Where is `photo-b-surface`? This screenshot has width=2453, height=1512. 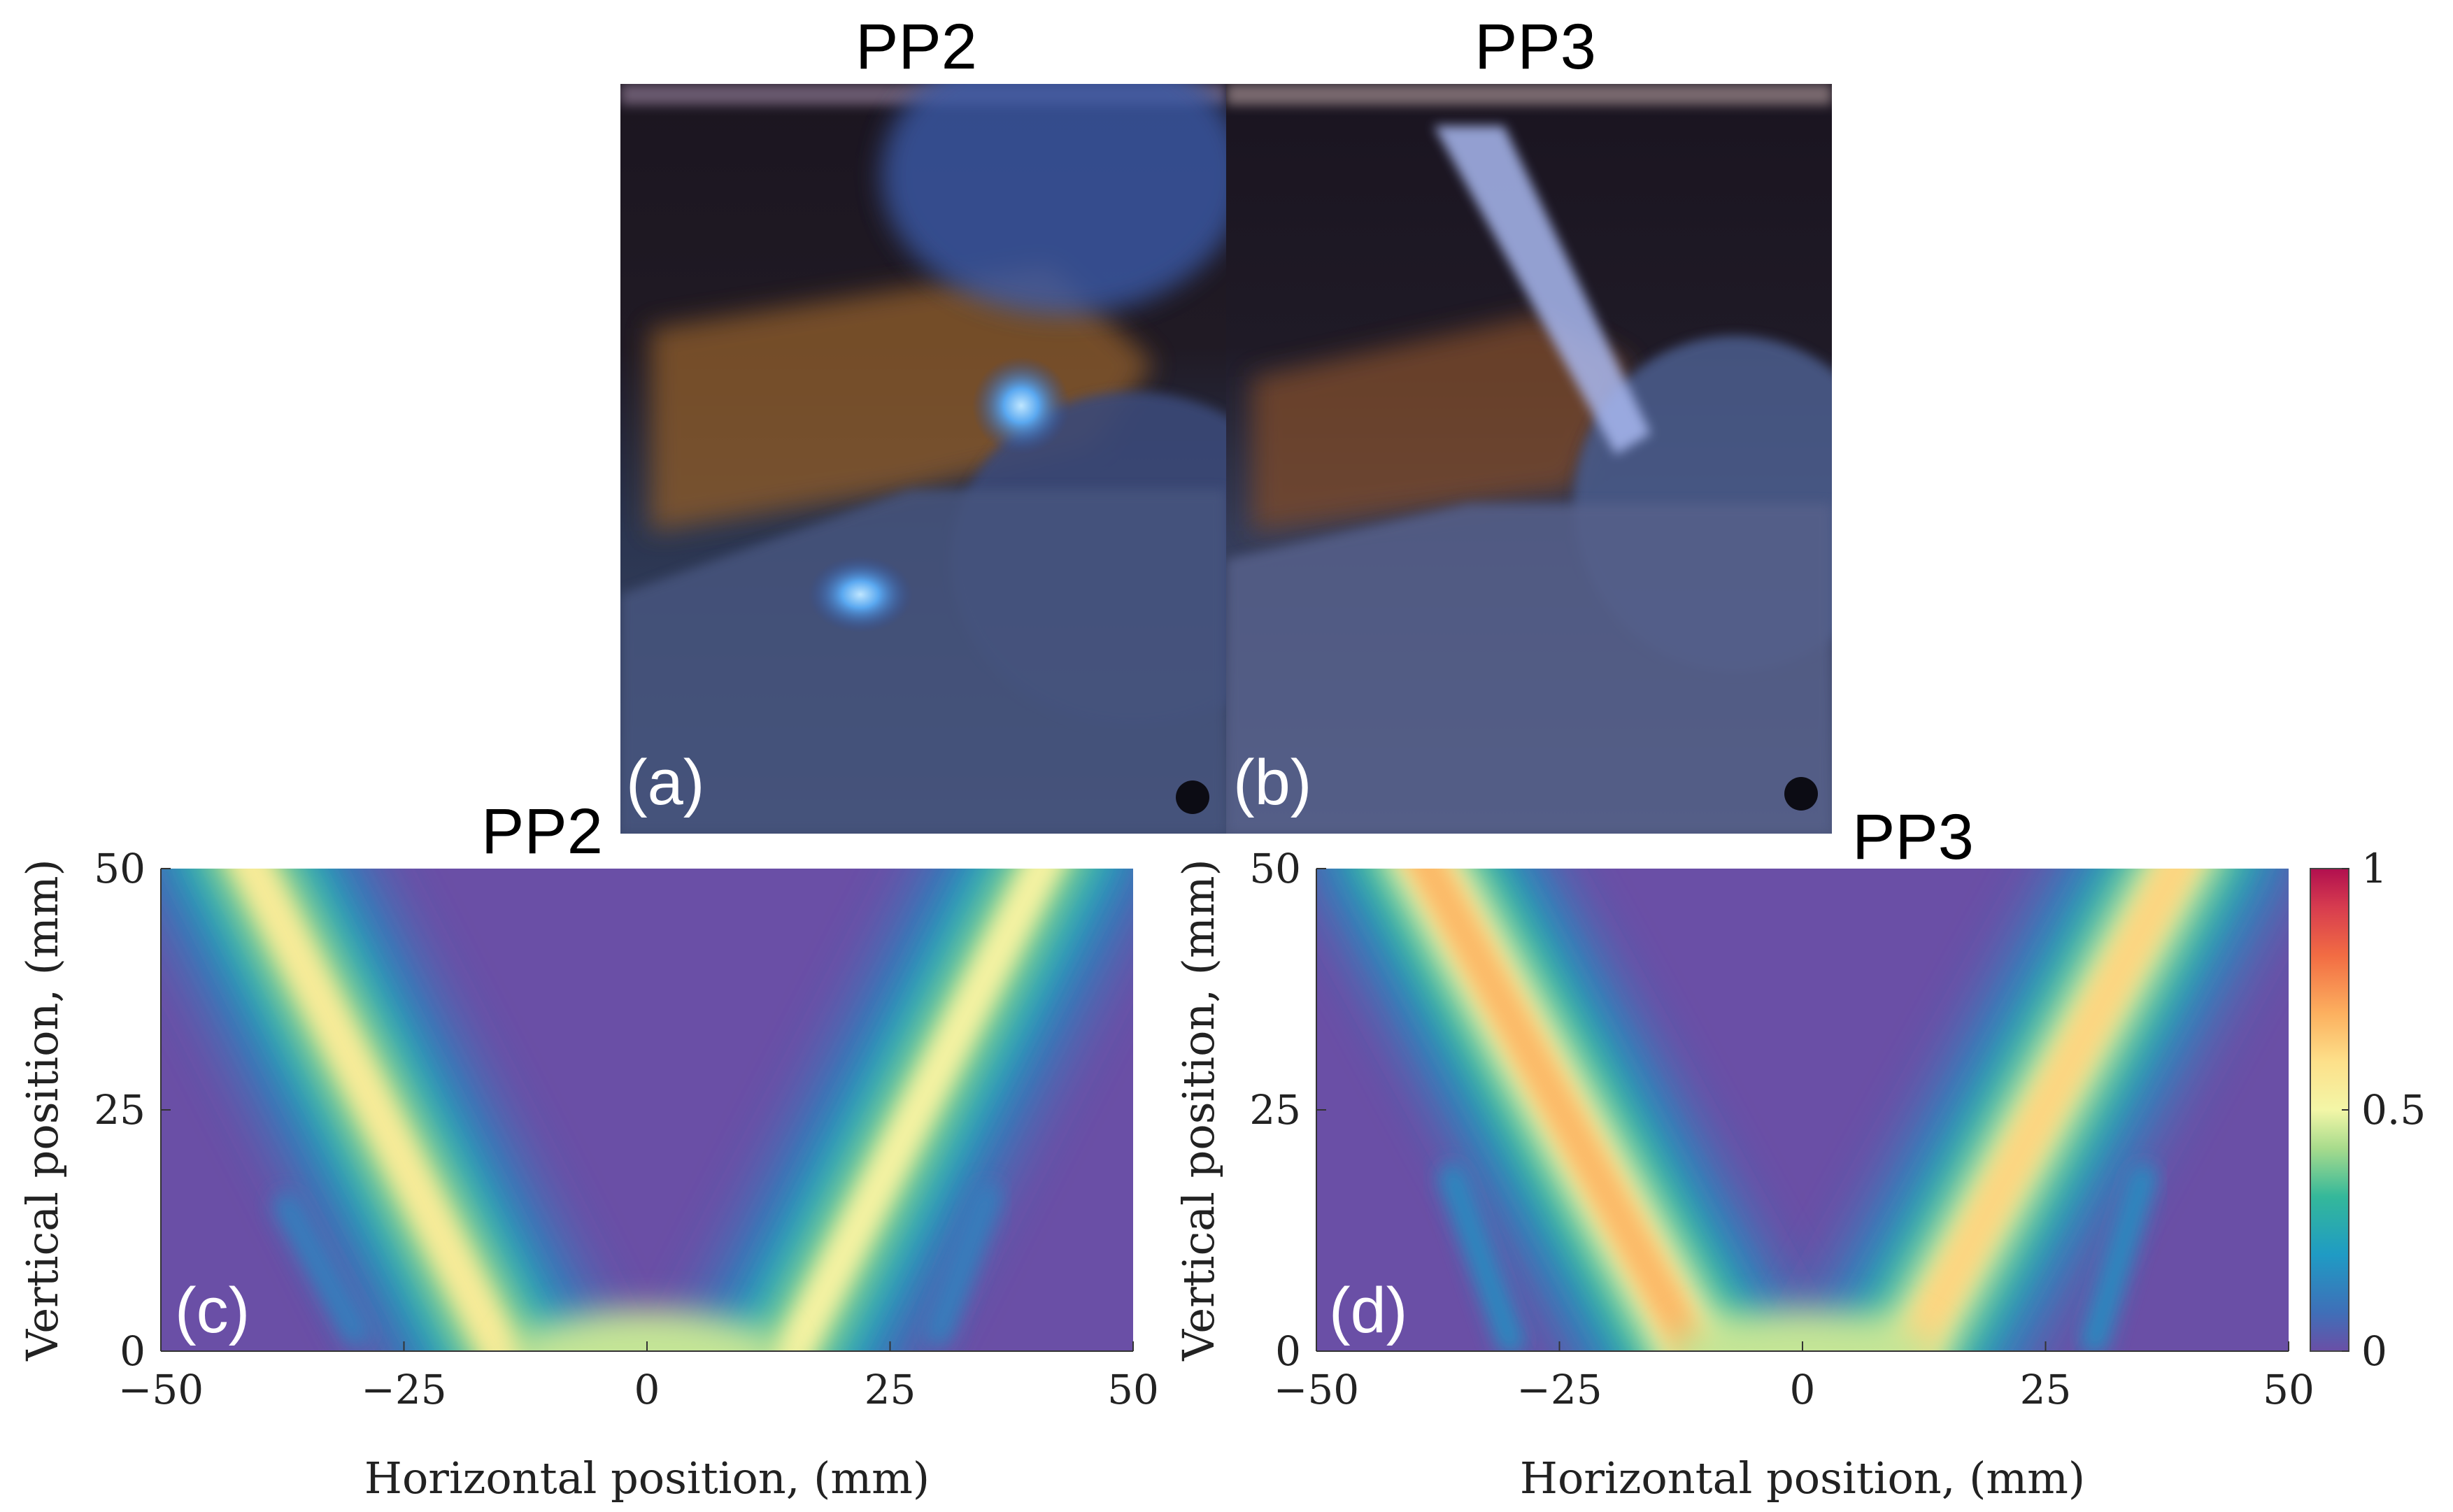 photo-b-surface is located at coordinates (1529, 669).